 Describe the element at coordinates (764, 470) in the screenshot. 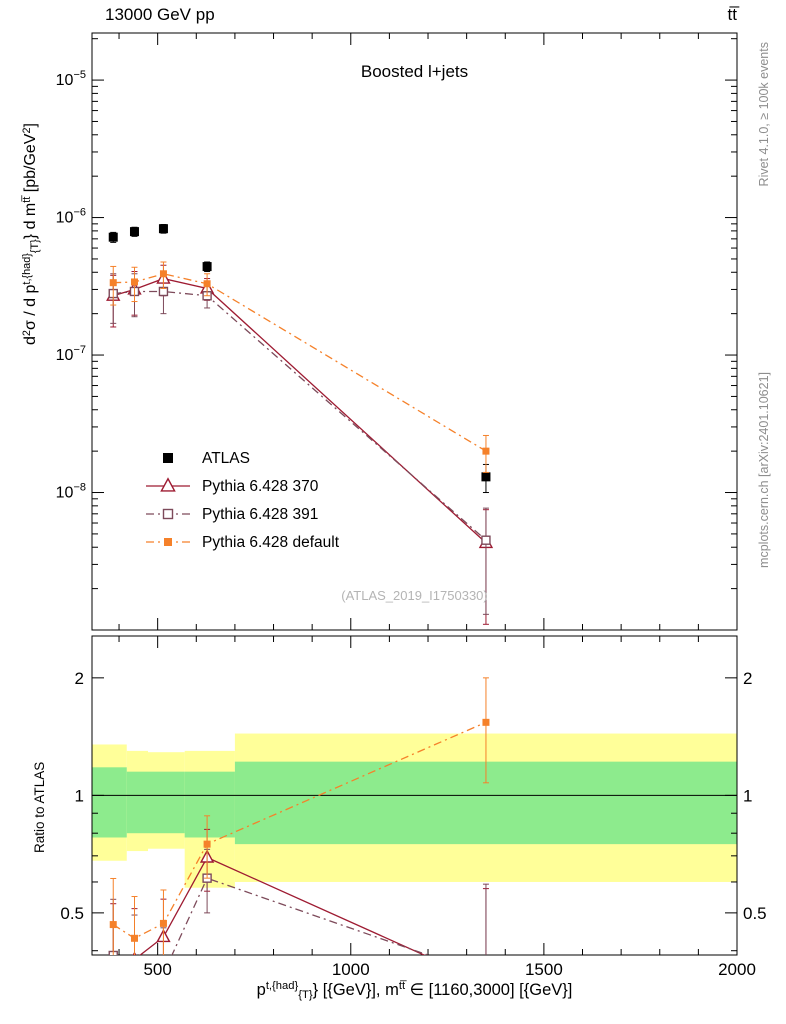

I see `mcplots-credit: mcplots.cern.ch [arXiv:2401.10621]` at that location.